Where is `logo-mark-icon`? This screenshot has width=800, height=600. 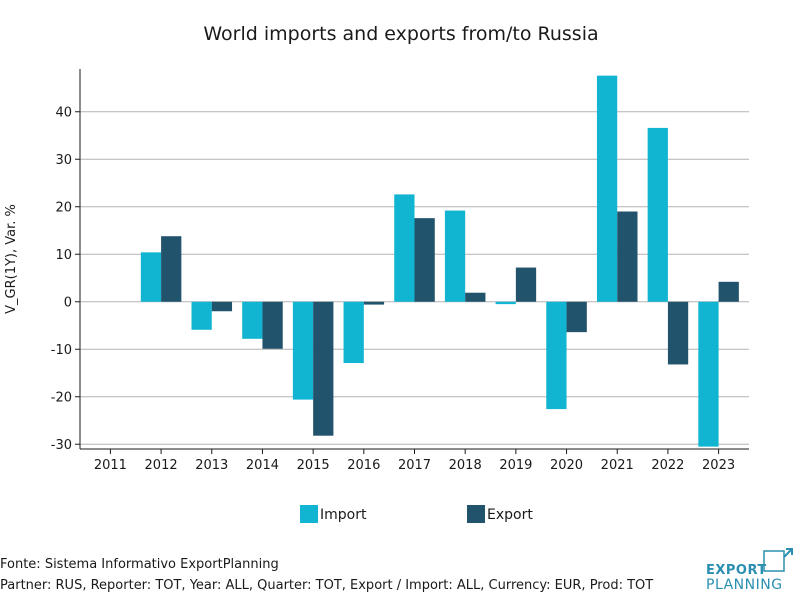
logo-mark-icon is located at coordinates (778, 560).